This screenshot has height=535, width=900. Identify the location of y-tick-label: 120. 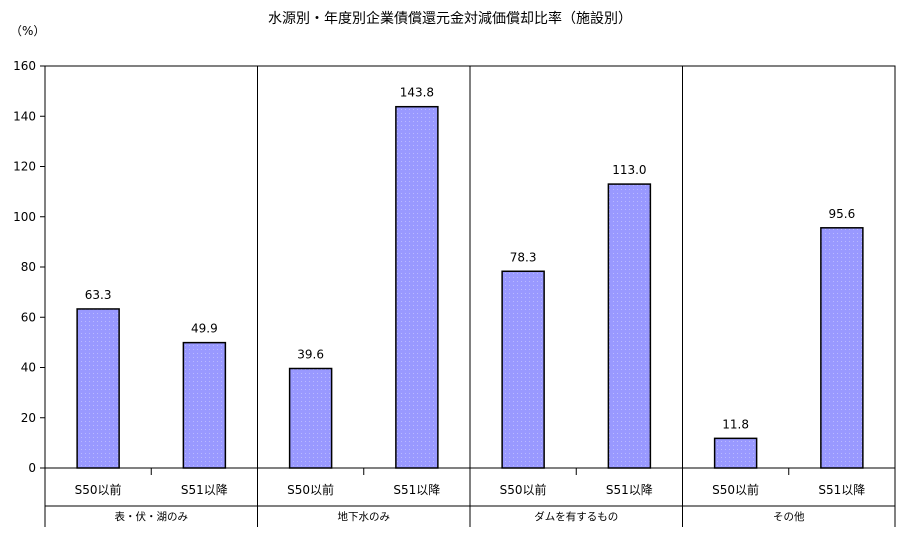
(24, 167).